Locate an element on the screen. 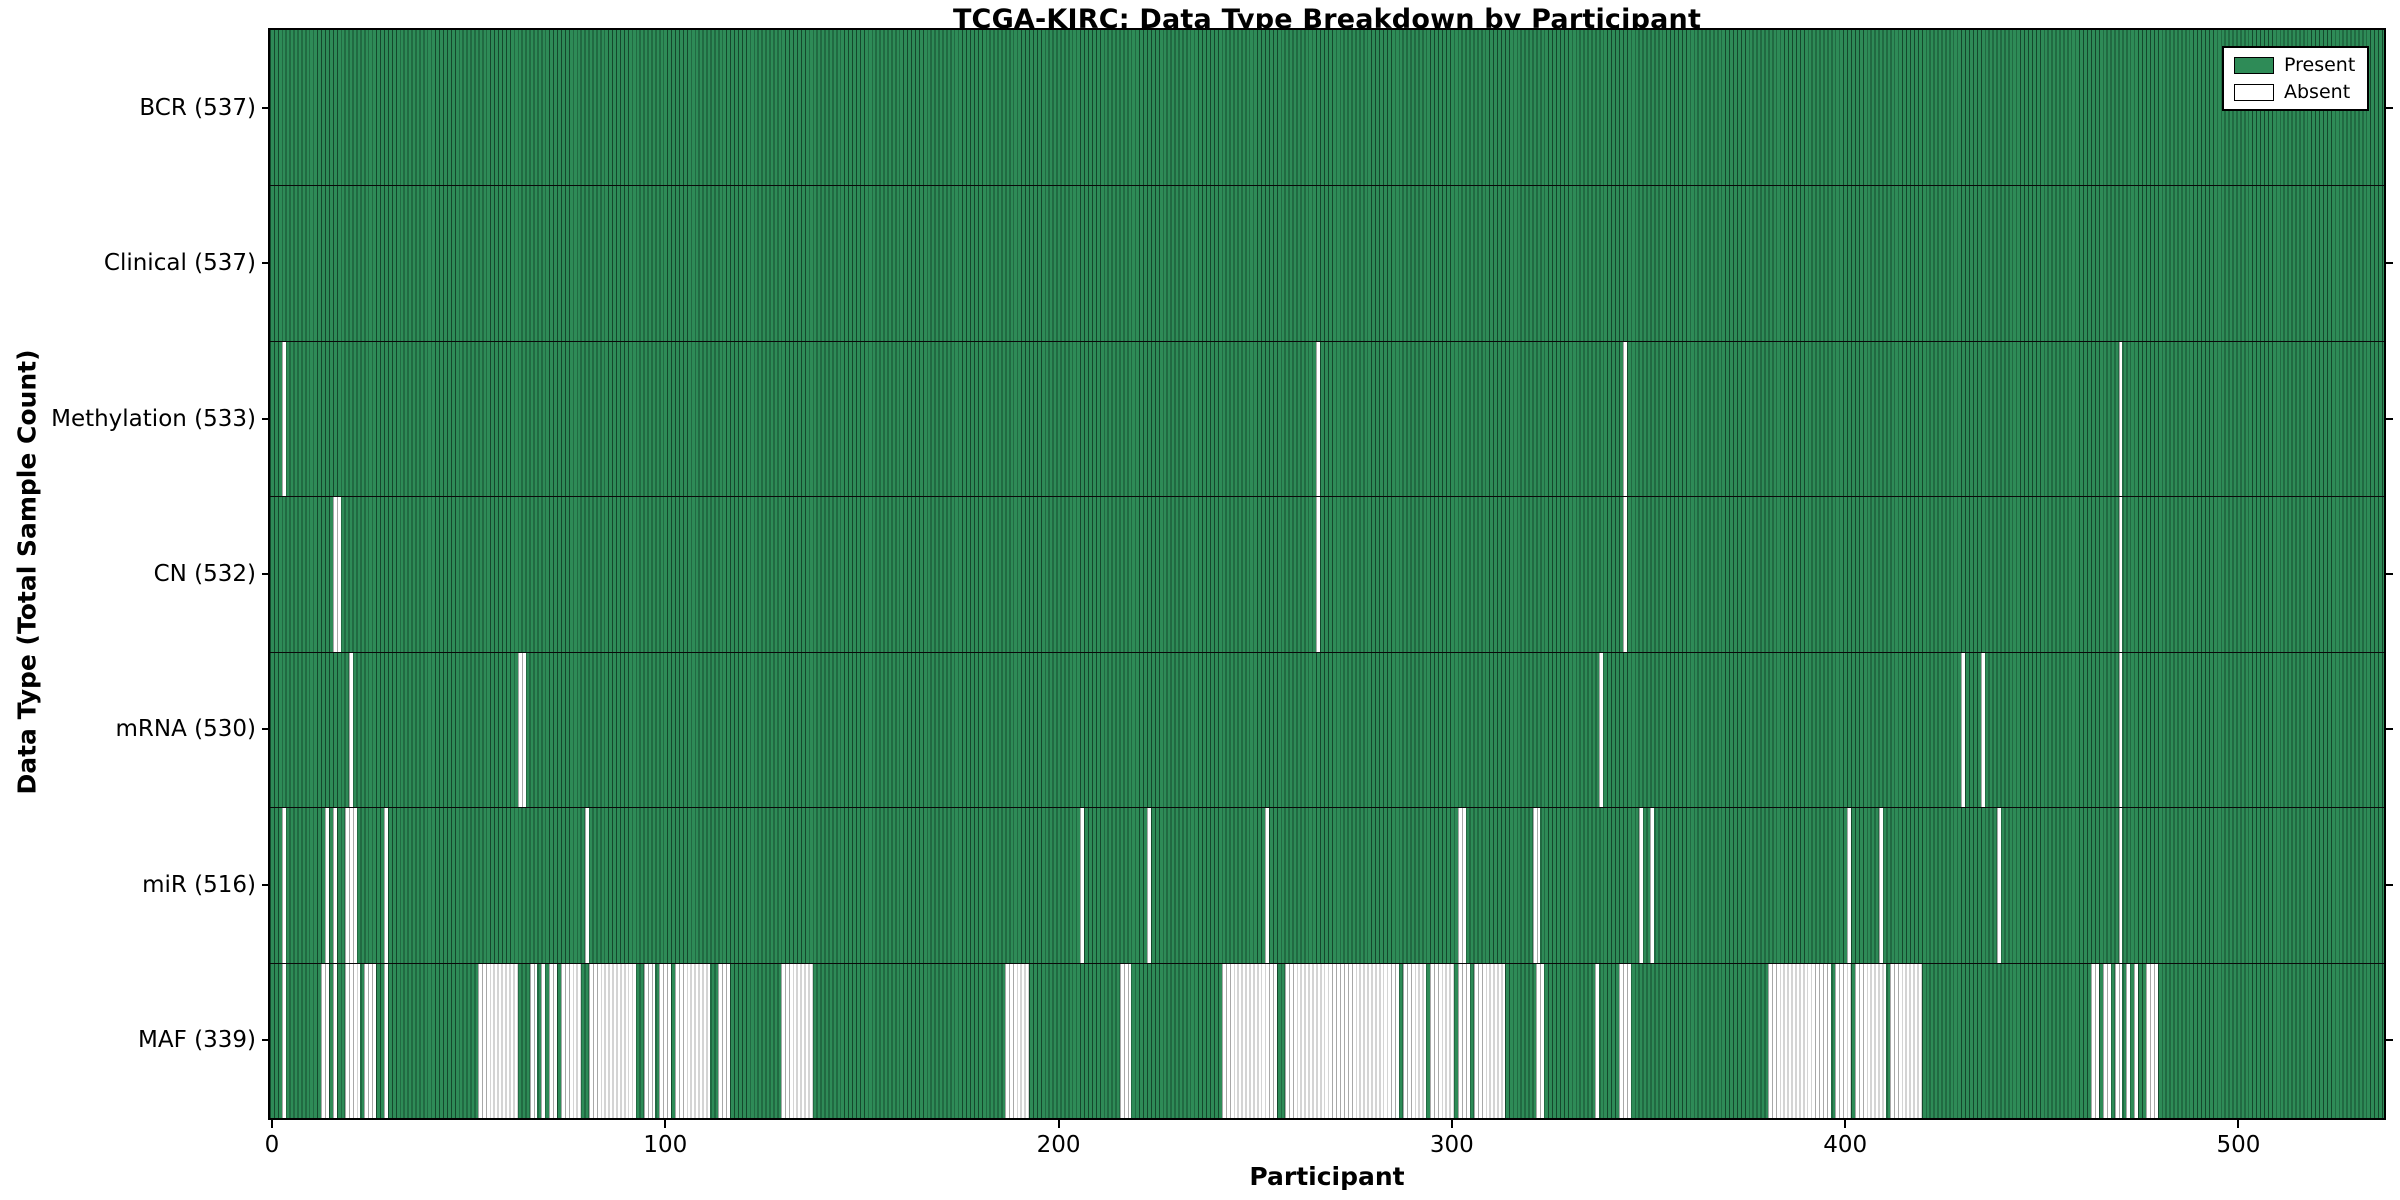 Image resolution: width=2400 pixels, height=1200 pixels. x-tick-label: 300 is located at coordinates (1451, 1145).